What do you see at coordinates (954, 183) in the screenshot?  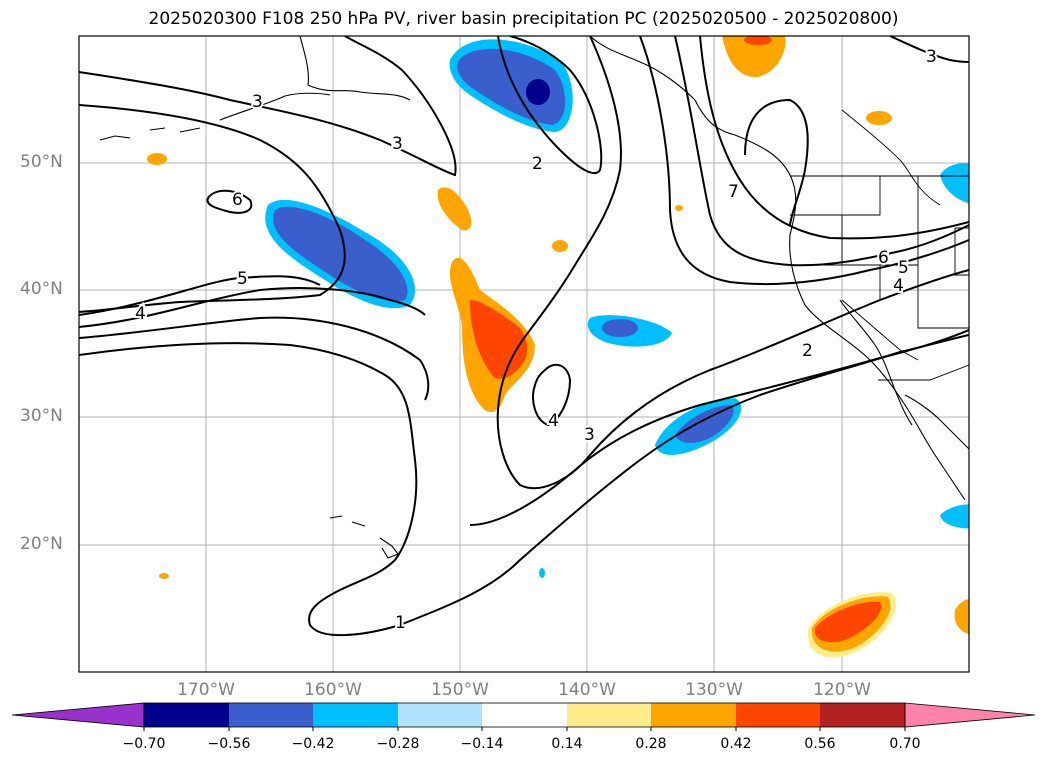 I see `negative-anomaly-washington` at bounding box center [954, 183].